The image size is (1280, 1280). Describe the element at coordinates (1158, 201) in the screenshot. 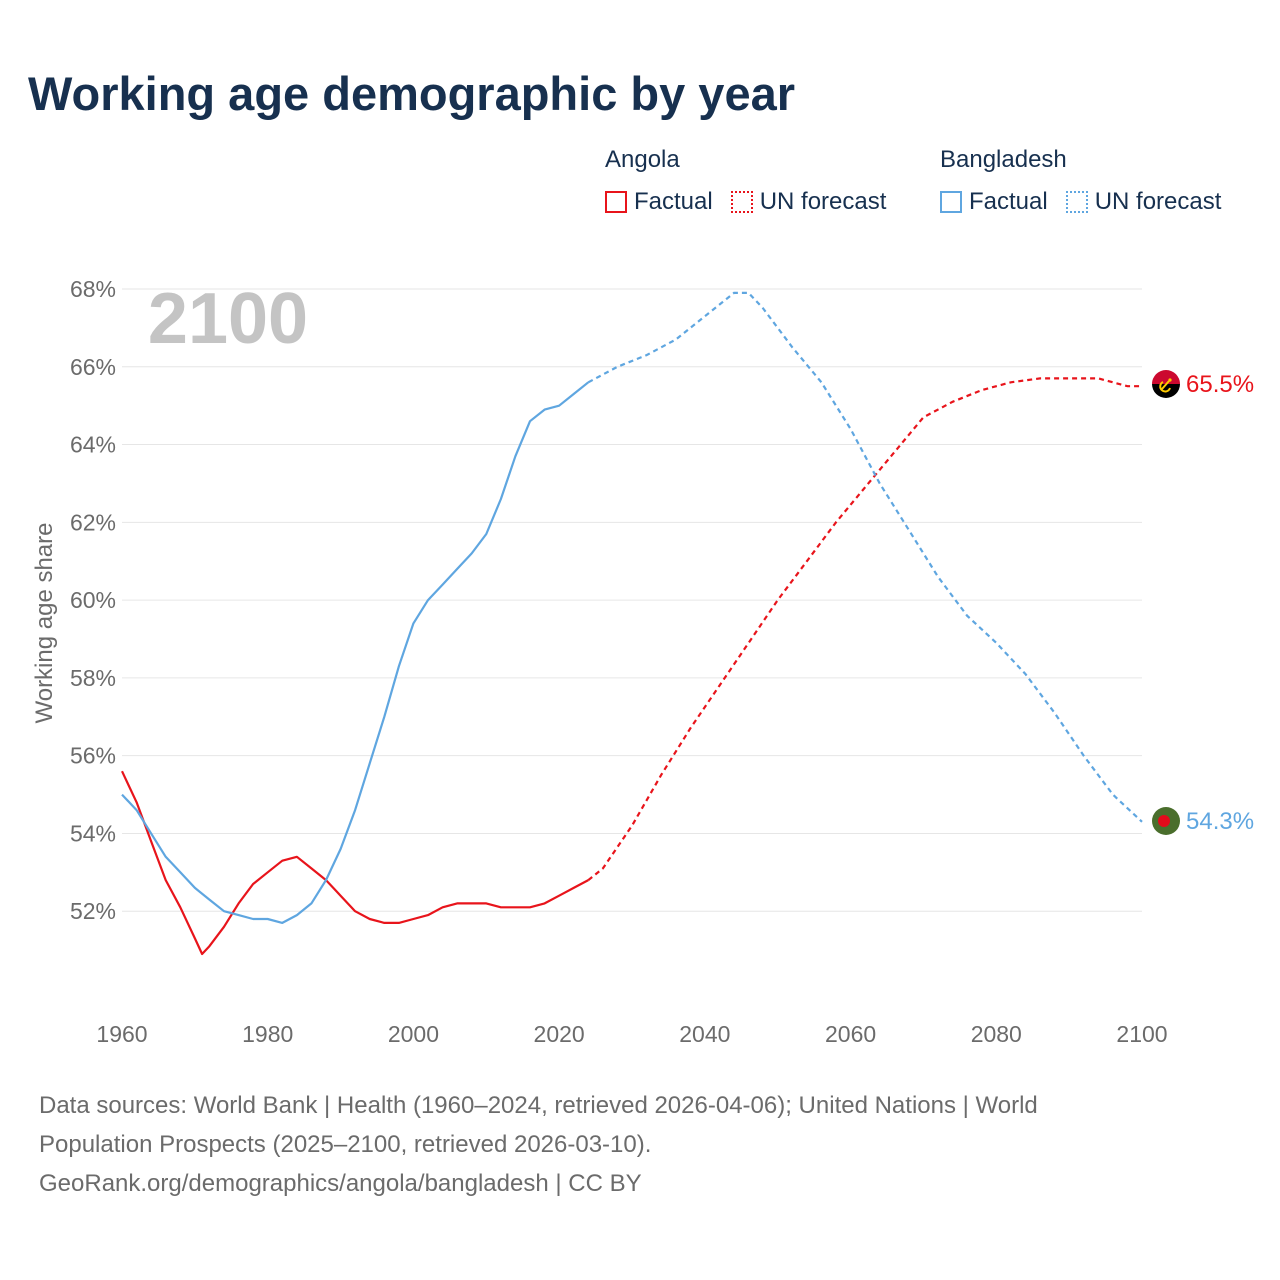

I see `legend-bangladesh-forecast-label: UN forecast` at that location.